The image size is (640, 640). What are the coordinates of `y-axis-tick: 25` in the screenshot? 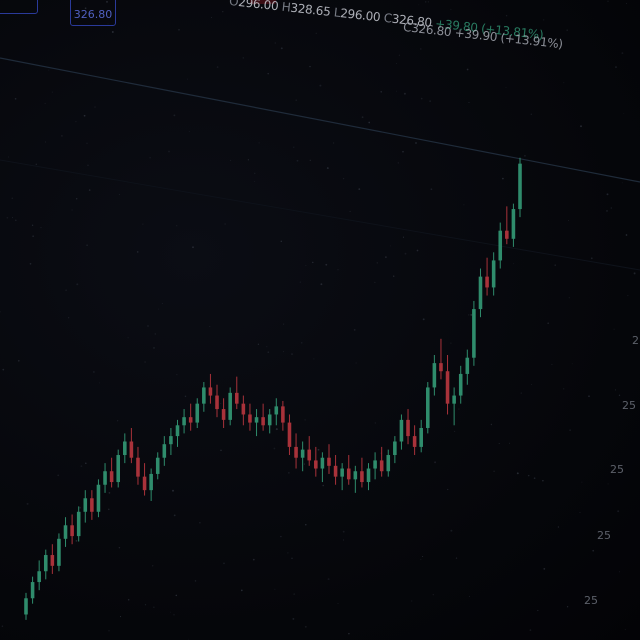 It's located at (617, 469).